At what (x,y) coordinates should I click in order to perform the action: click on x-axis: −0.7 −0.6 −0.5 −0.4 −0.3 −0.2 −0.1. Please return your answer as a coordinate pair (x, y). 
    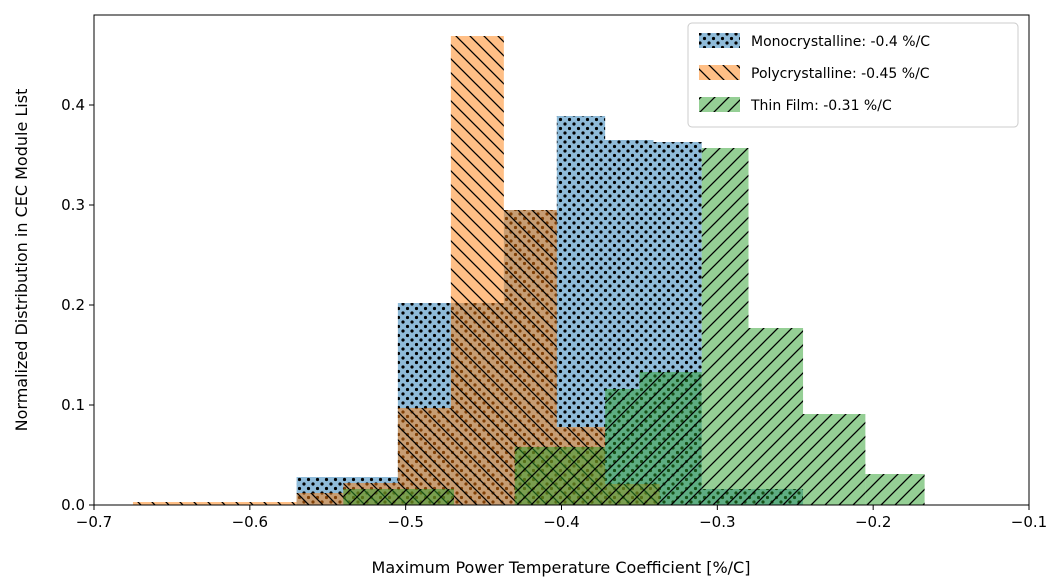
    Looking at the image, I should click on (561, 518).